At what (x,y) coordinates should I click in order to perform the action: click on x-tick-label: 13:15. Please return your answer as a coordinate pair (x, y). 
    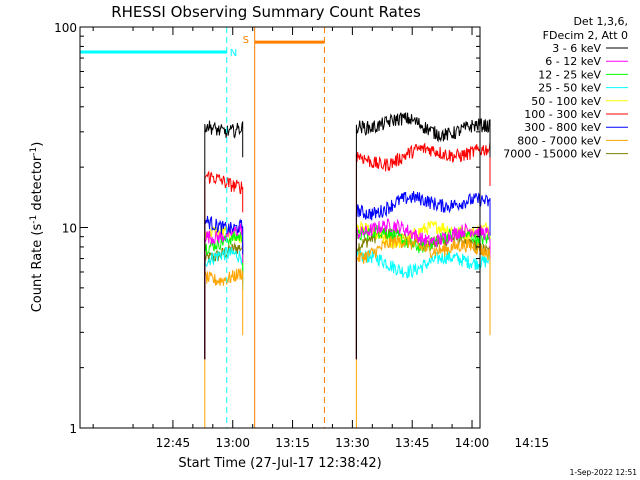
    Looking at the image, I should click on (292, 443).